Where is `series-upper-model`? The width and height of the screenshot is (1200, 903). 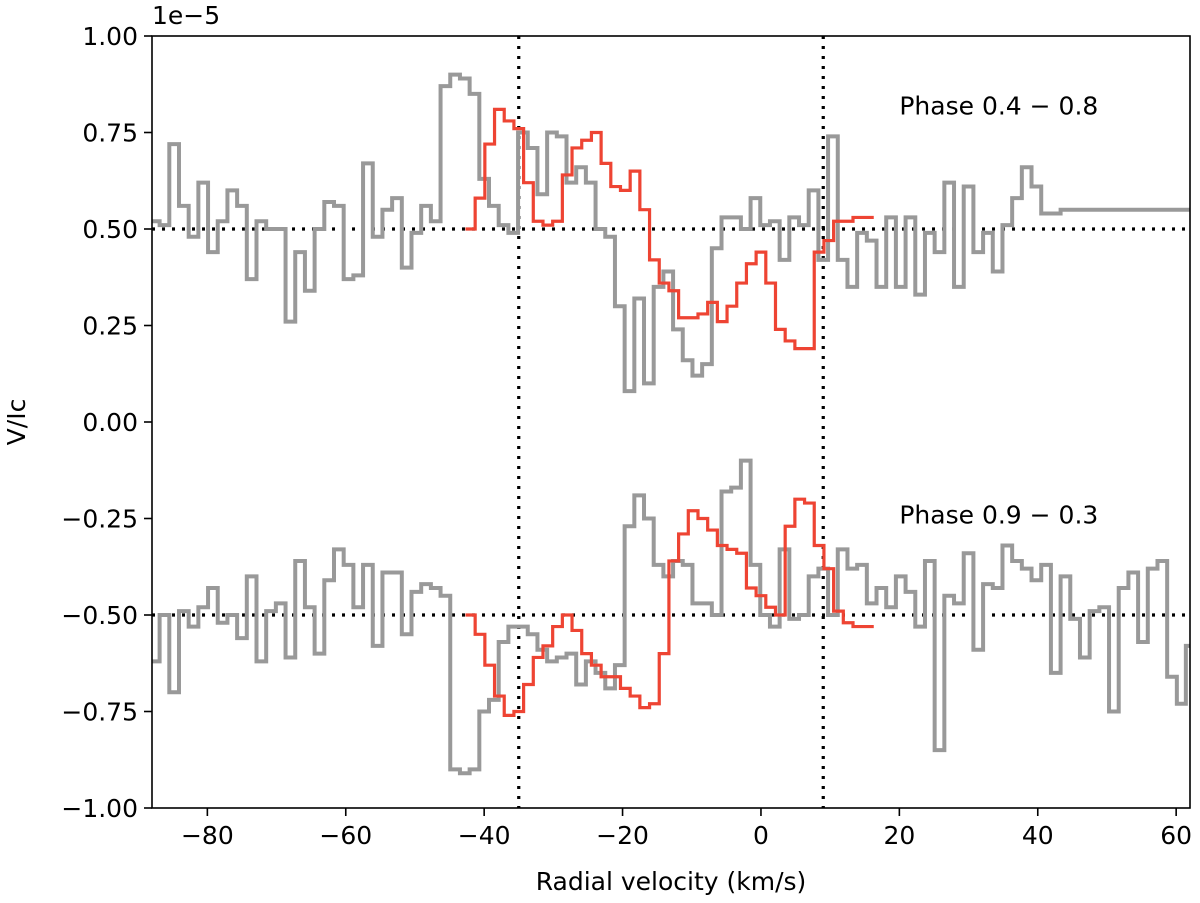 series-upper-model is located at coordinates (669, 229).